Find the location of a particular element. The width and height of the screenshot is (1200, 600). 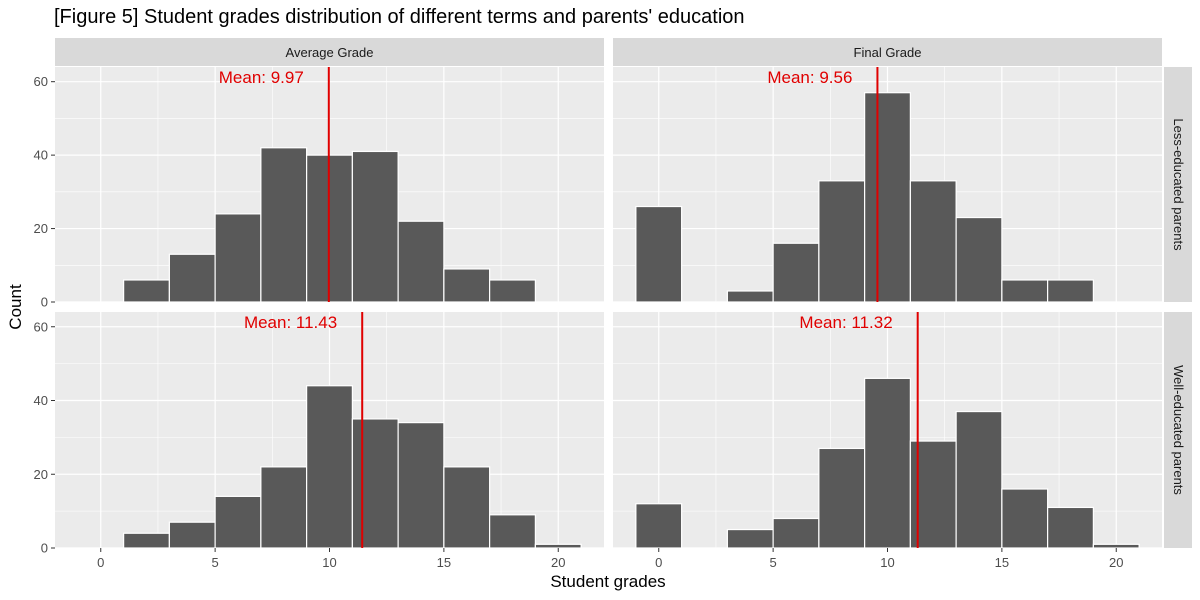

x-axis-title: Student grades is located at coordinates (607, 581).